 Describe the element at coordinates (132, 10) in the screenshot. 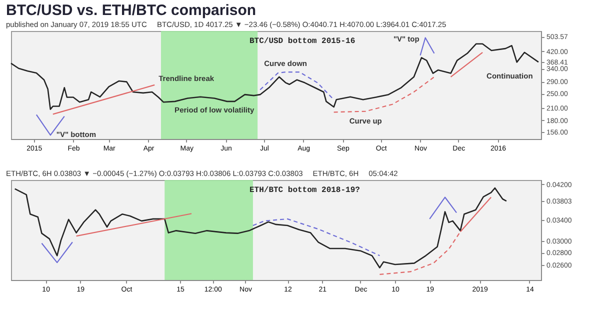

I see `chart-title: BTC/USD vs. ETH/BTC comparison` at that location.